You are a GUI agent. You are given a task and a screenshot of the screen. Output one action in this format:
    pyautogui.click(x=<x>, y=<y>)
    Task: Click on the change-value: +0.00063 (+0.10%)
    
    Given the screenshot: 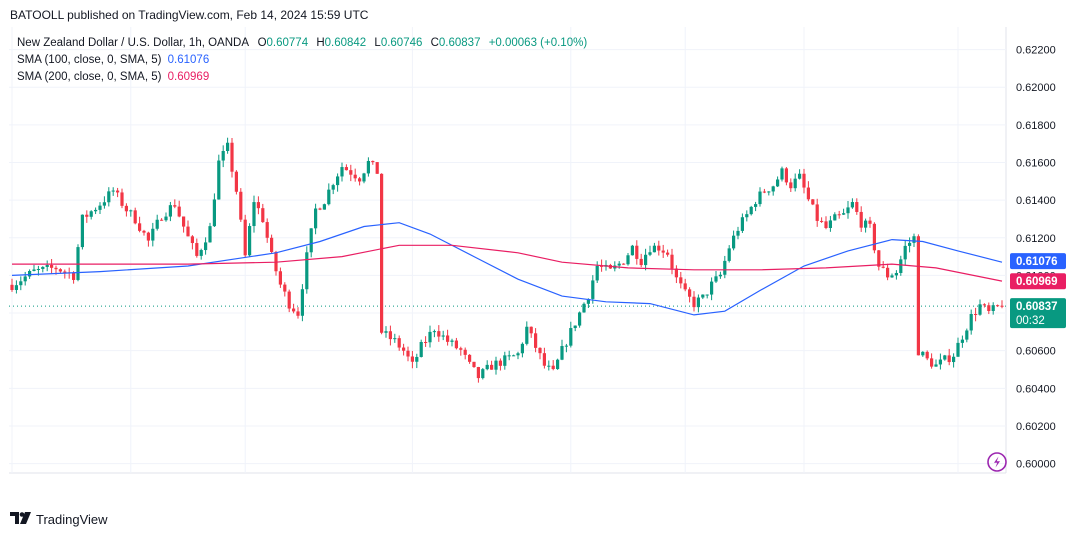 What is the action you would take?
    pyautogui.click(x=538, y=43)
    